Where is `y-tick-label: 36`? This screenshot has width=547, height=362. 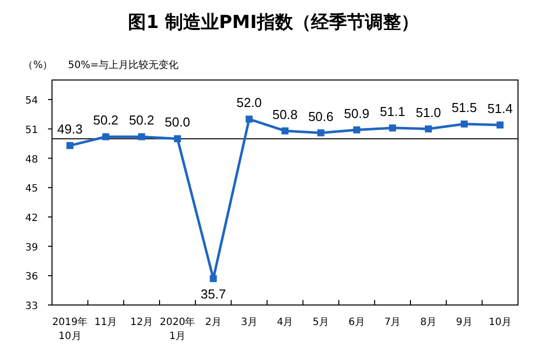 y-tick-label: 36 is located at coordinates (31, 277).